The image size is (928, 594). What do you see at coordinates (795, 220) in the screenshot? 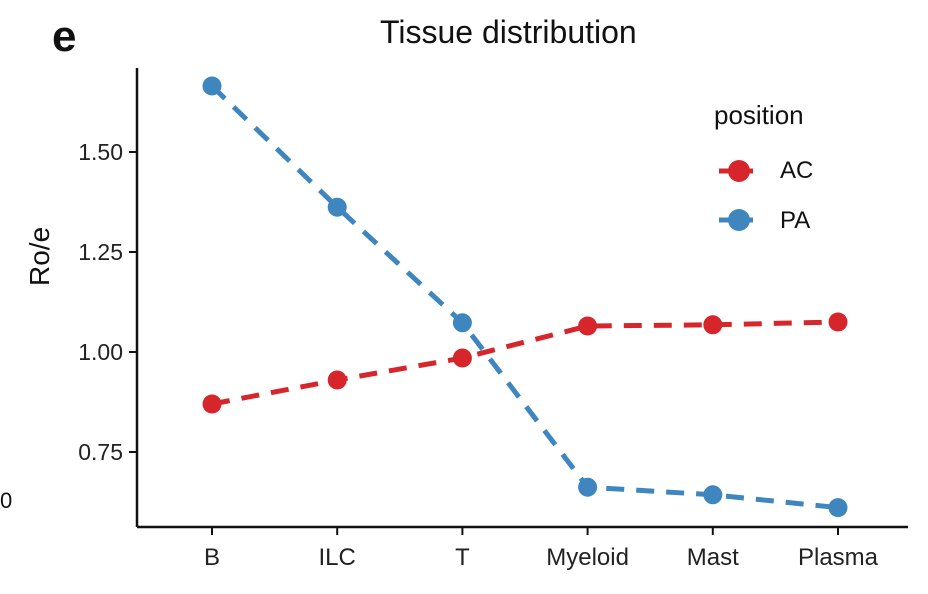
I see `legend-label-pa: PA` at bounding box center [795, 220].